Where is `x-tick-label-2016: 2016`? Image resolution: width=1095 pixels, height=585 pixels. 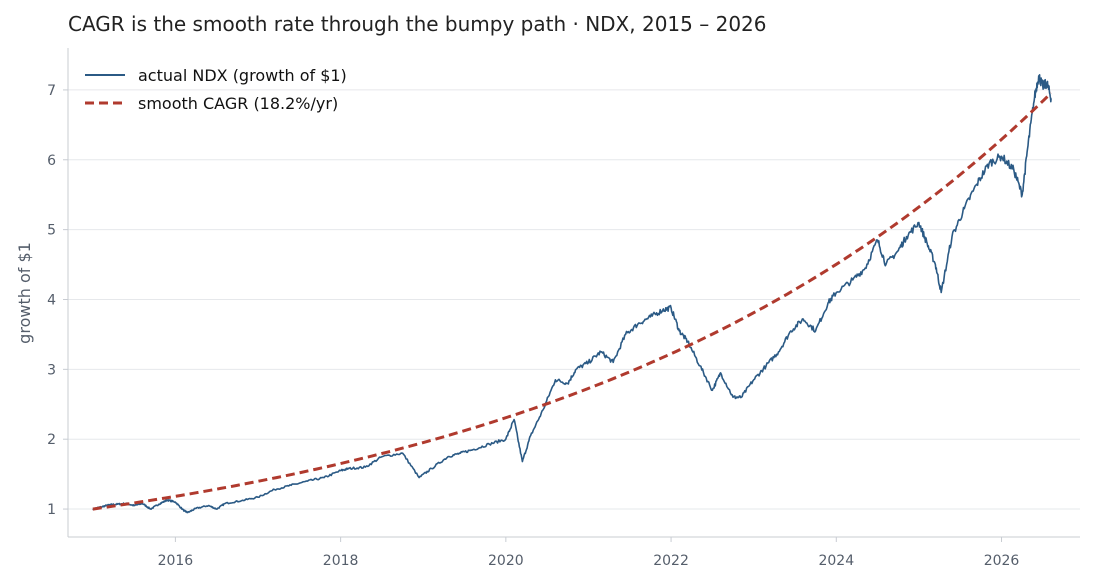
x-tick-label-2016: 2016 is located at coordinates (176, 561).